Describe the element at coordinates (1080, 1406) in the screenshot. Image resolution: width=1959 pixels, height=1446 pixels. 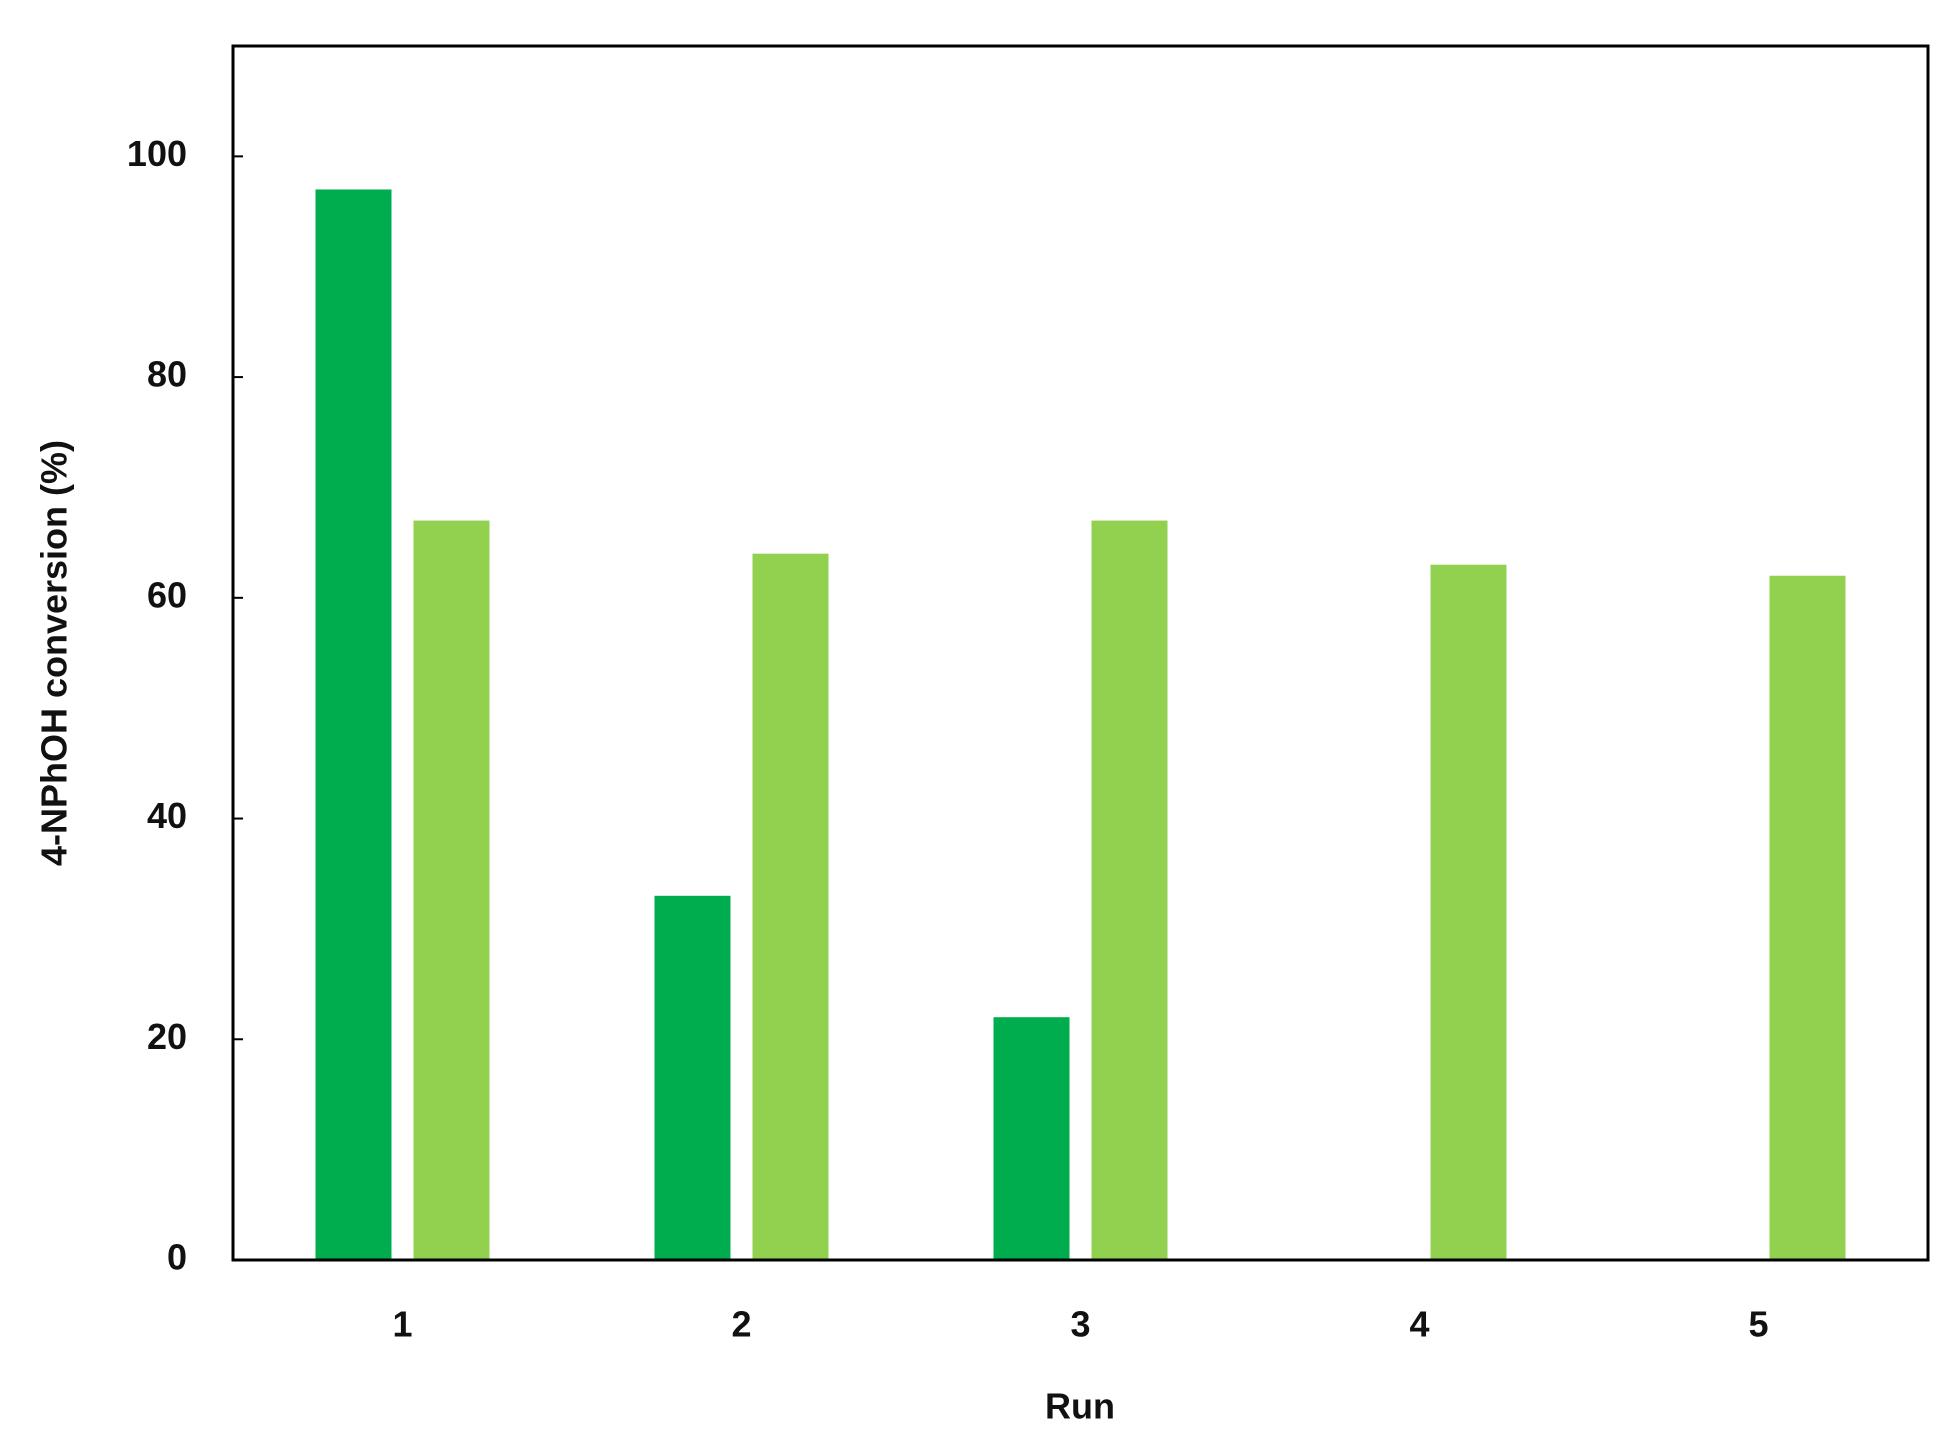
I see `x-axis-title: Run` at that location.